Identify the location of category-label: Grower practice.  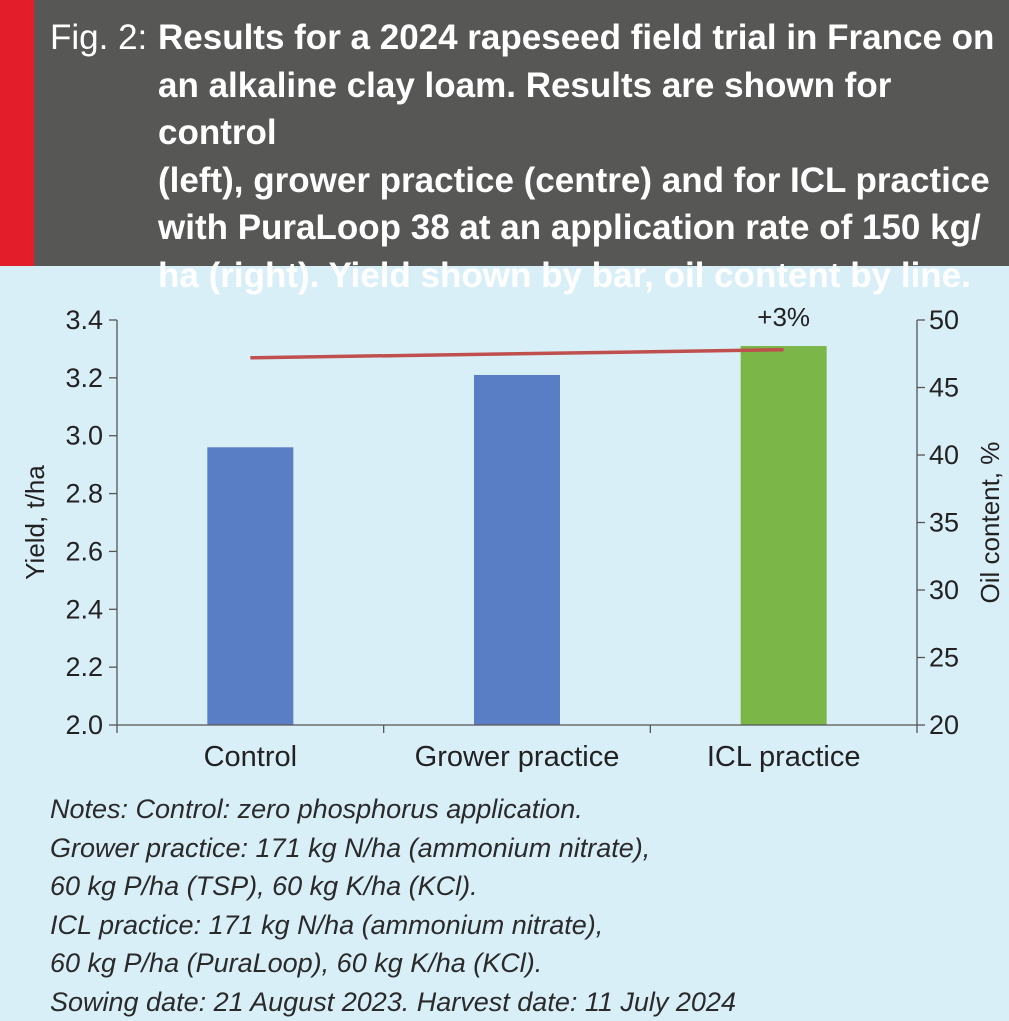
(517, 757).